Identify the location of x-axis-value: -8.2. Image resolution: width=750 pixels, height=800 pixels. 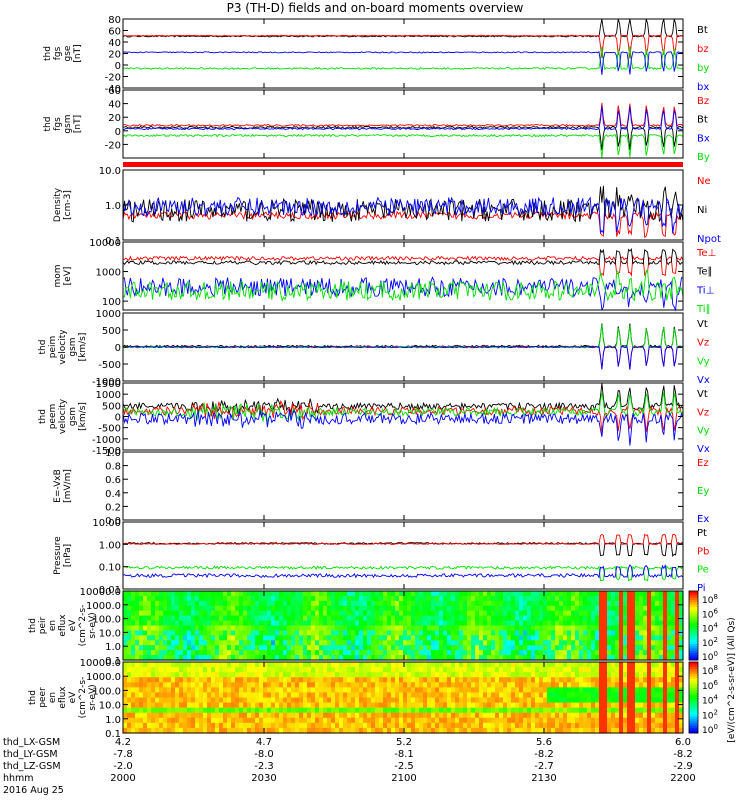
(683, 754).